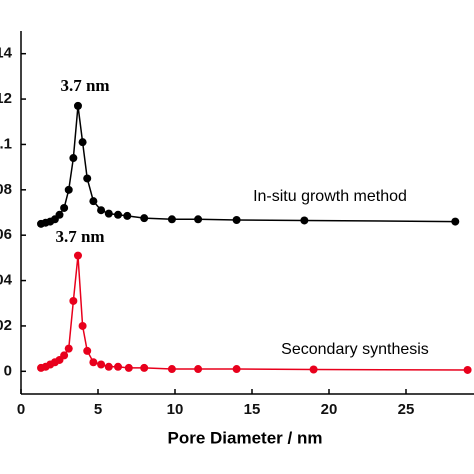 This screenshot has height=474, width=474. What do you see at coordinates (245, 437) in the screenshot?
I see `x-axis-label: Pore Diameter / nm` at bounding box center [245, 437].